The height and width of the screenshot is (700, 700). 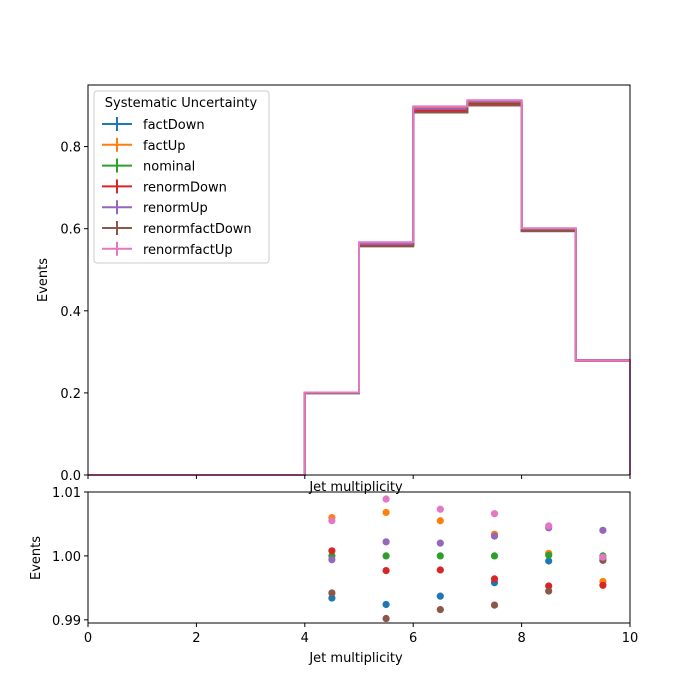 I want to click on ratio-x-ticks: 0 2 4 6 8 10, so click(x=361, y=634).